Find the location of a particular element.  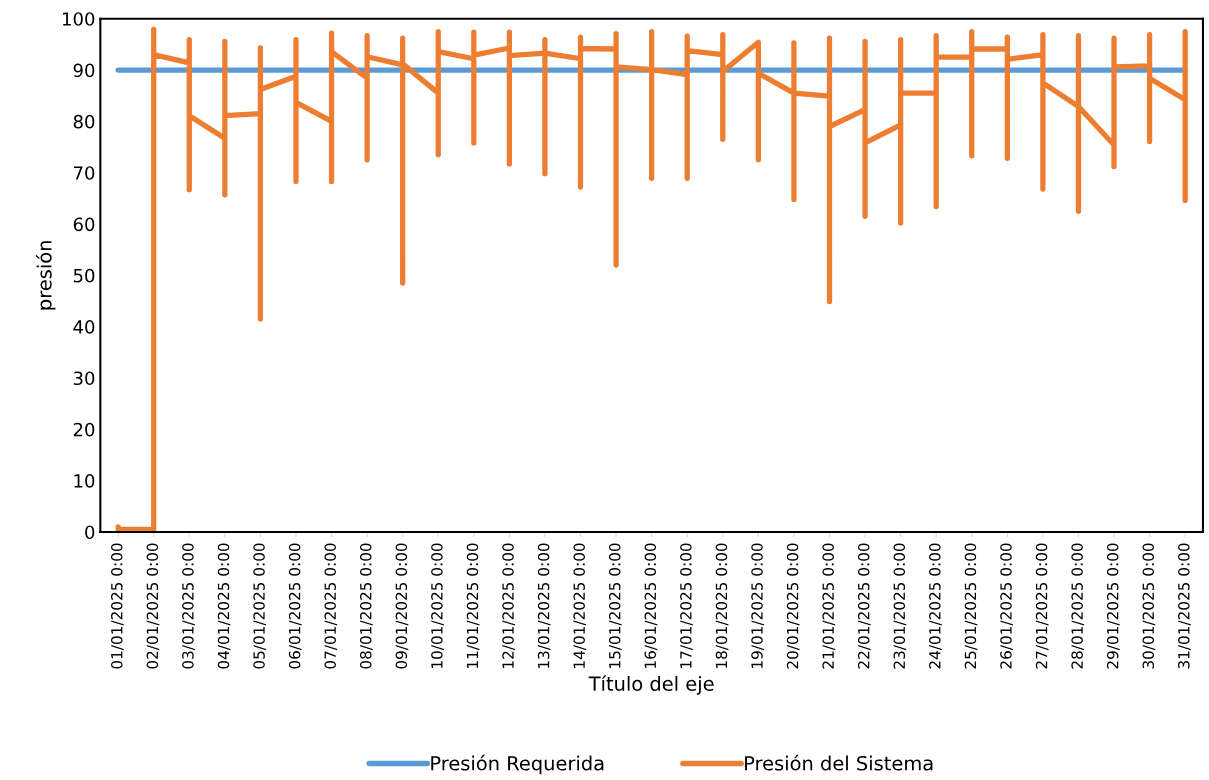

y-axis-title: presión is located at coordinates (45, 275).